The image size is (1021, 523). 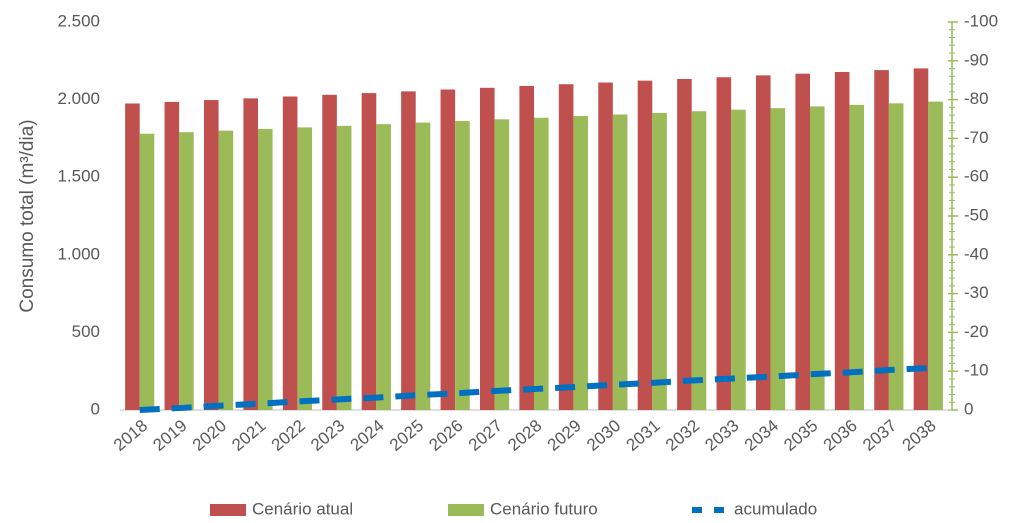 What do you see at coordinates (78, 253) in the screenshot?
I see `y-tick-label: 1.000` at bounding box center [78, 253].